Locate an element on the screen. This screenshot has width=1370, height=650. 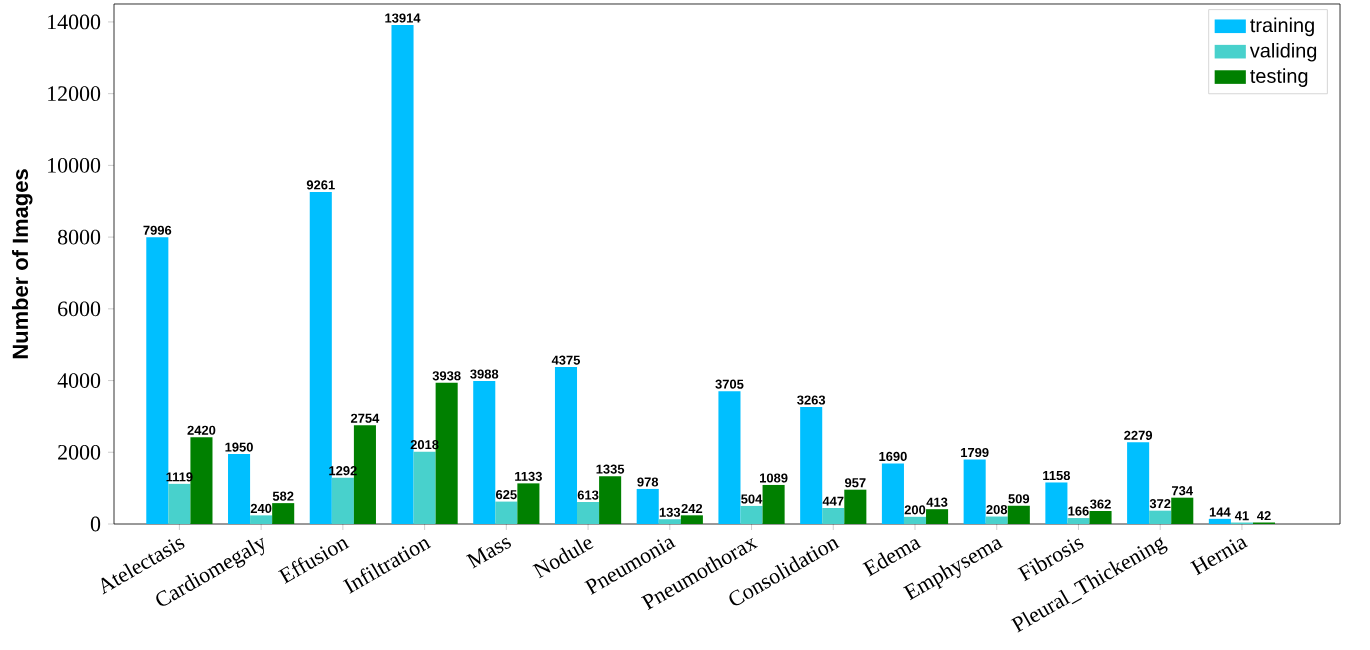
y-tick-label: 10000 is located at coordinates (74, 165).